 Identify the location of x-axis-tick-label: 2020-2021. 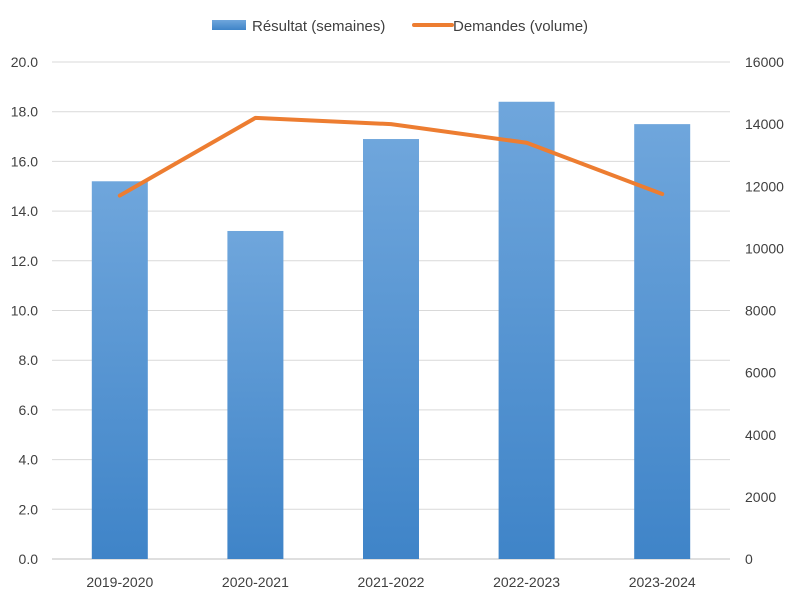
(255, 582).